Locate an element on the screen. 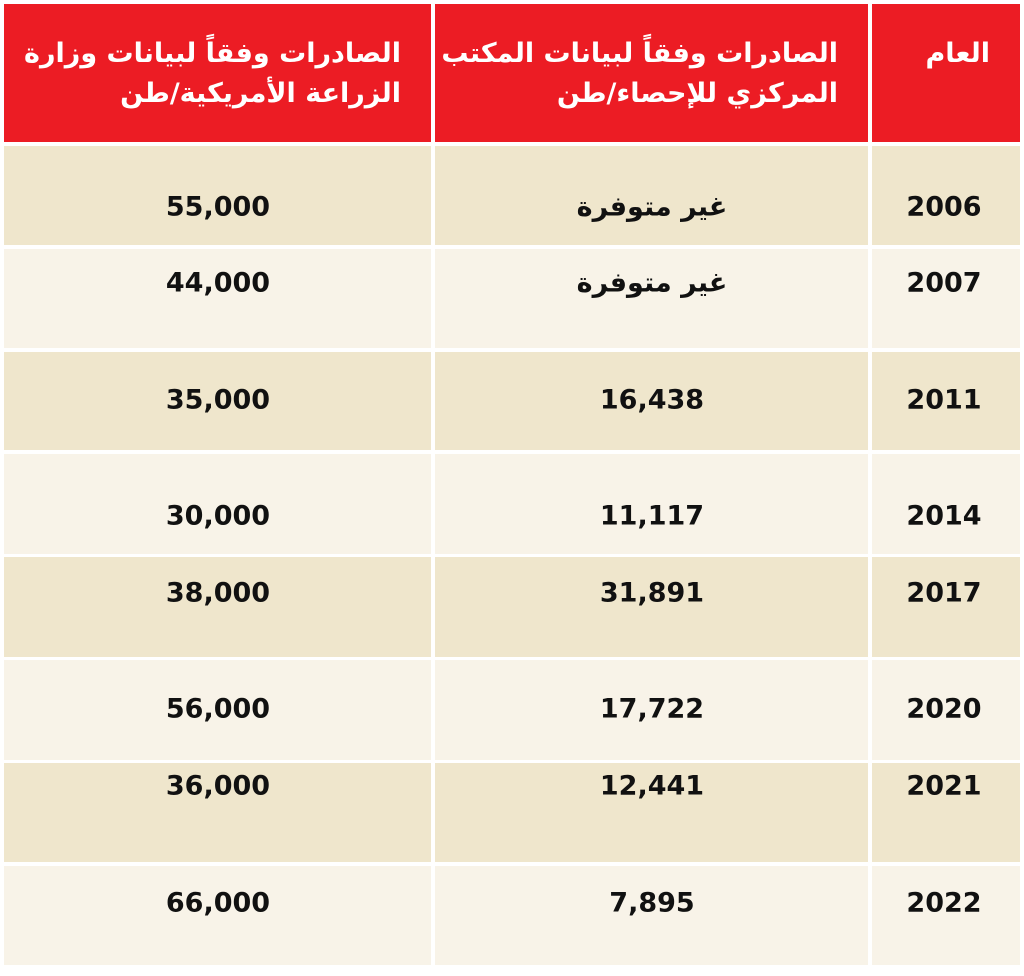 The height and width of the screenshot is (976, 1024). cell-text: 56,000 is located at coordinates (218, 709).